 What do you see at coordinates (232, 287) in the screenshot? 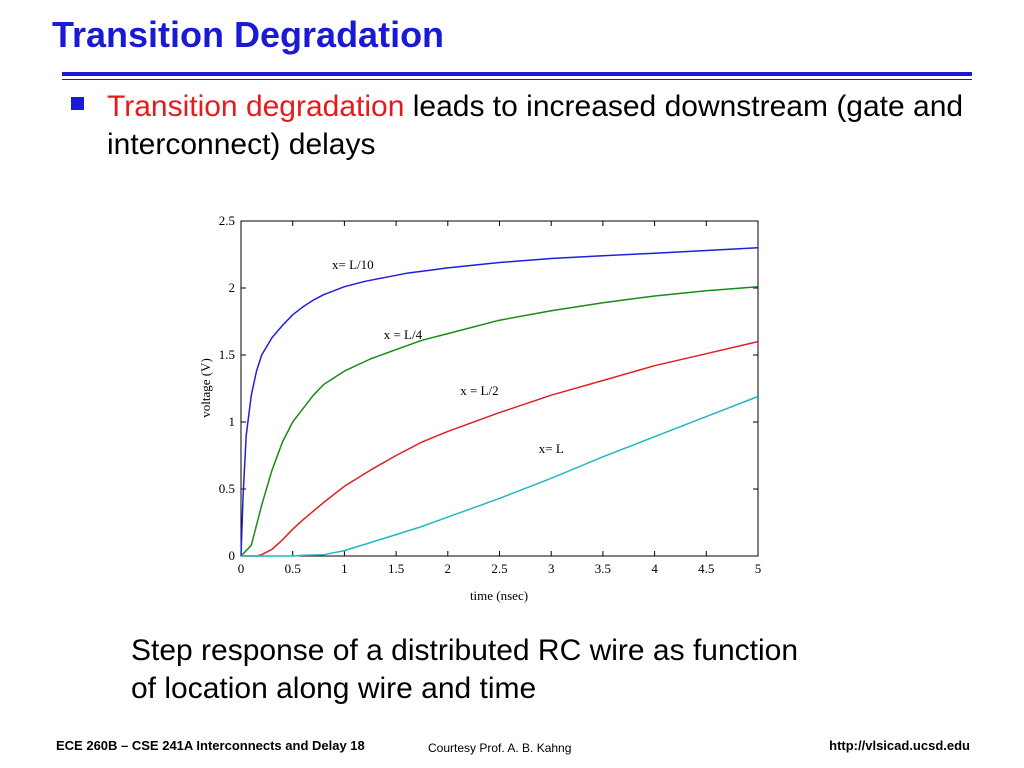
I see `y-tick-label: 2` at bounding box center [232, 287].